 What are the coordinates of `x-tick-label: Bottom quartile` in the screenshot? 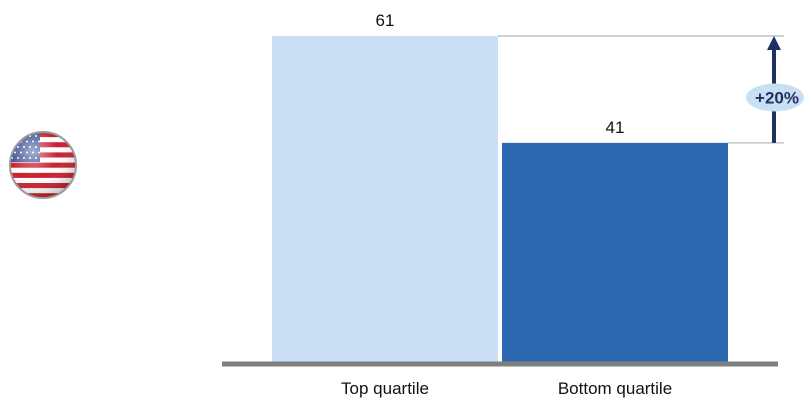 It's located at (615, 388).